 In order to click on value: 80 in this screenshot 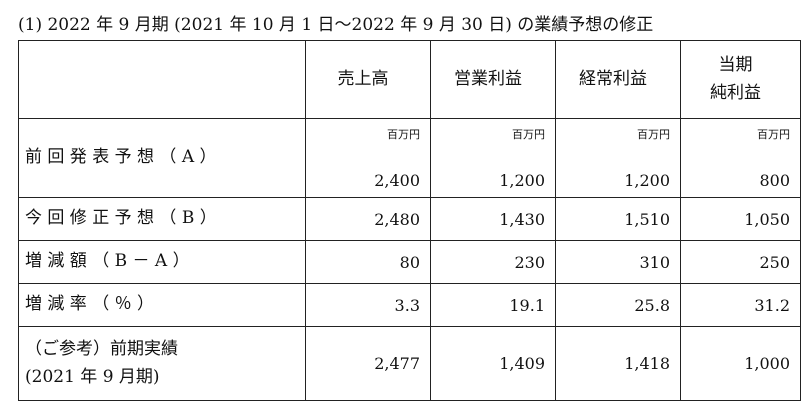, I will do `click(409, 262)`.